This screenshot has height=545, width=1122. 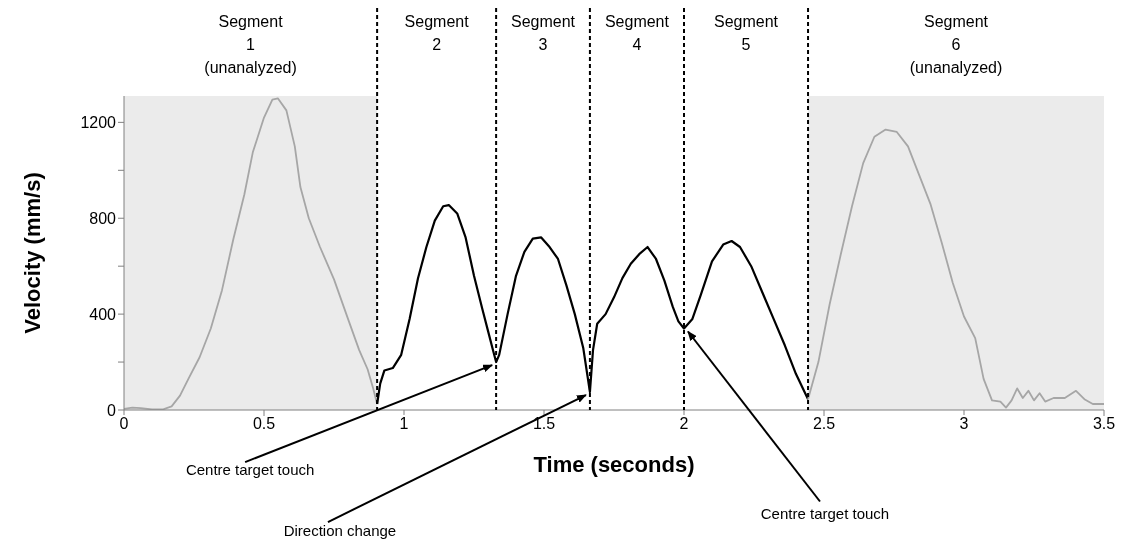 What do you see at coordinates (824, 424) in the screenshot?
I see `x-tick-label: 2.5` at bounding box center [824, 424].